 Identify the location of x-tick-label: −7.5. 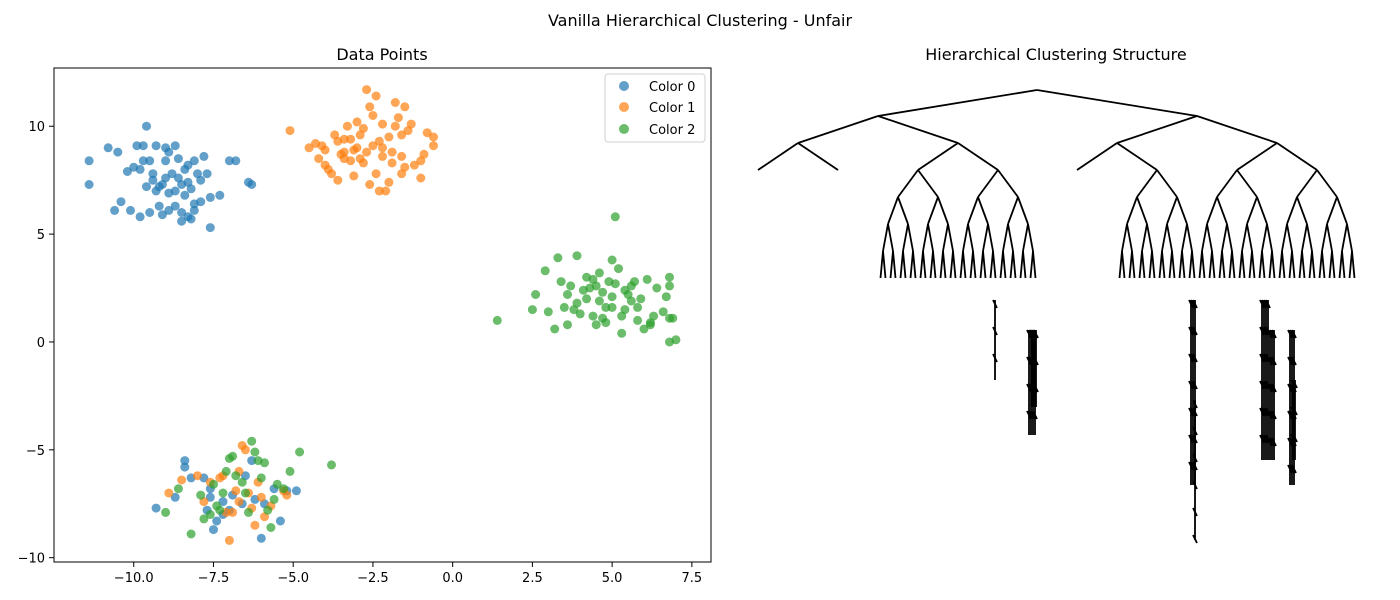
(214, 578).